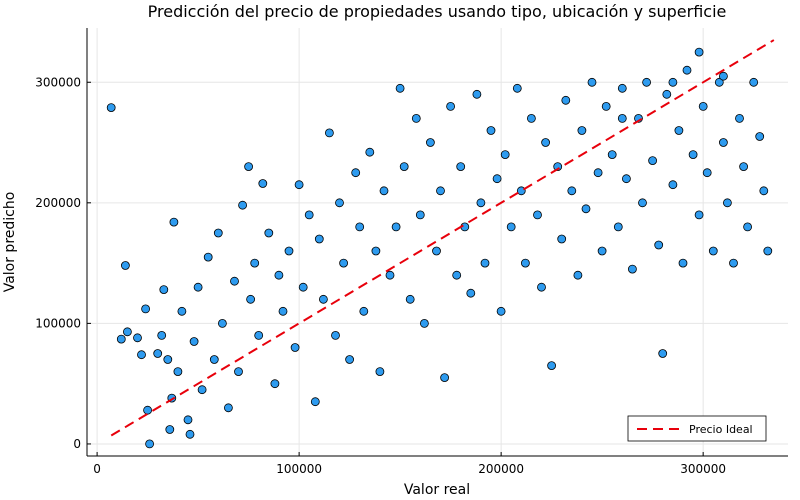  What do you see at coordinates (77, 444) in the screenshot?
I see `y-tick-label: 0` at bounding box center [77, 444].